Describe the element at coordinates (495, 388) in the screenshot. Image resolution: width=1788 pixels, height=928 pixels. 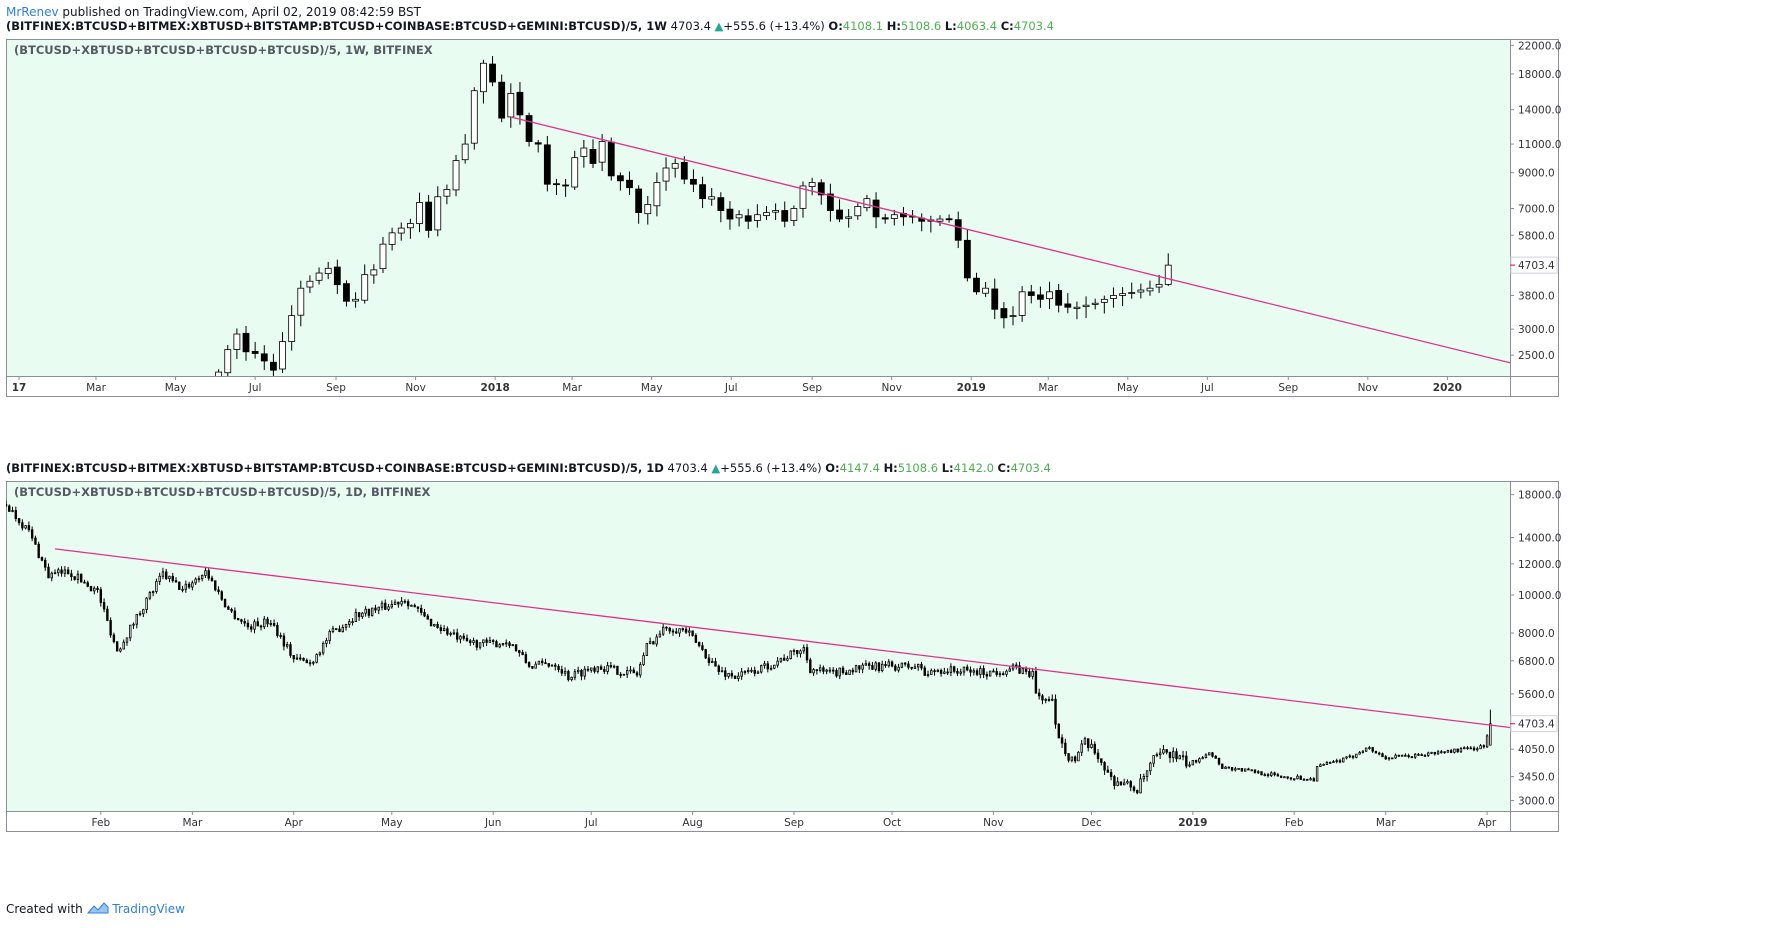
I see `x-tick-label: 2018` at that location.